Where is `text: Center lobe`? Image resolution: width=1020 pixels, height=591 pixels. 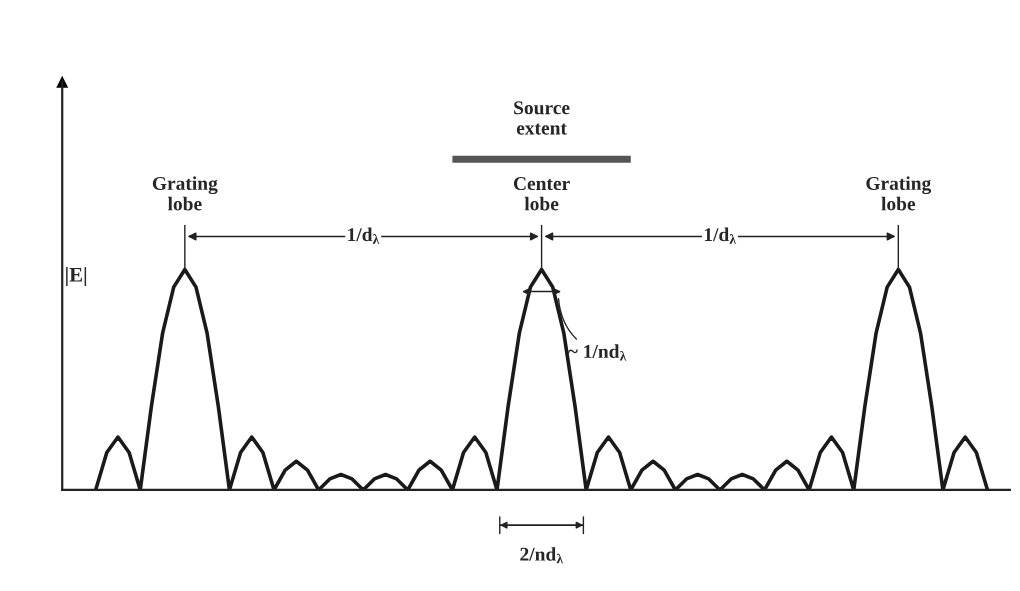 text: Center lobe is located at coordinates (541, 194).